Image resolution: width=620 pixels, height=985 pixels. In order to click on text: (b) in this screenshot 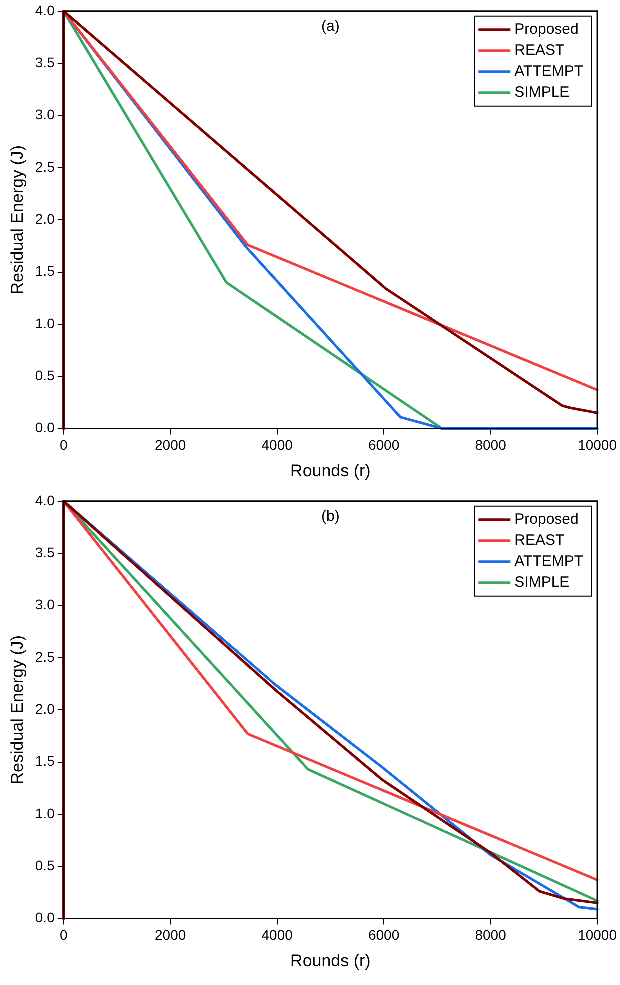, I will do `click(331, 517)`.